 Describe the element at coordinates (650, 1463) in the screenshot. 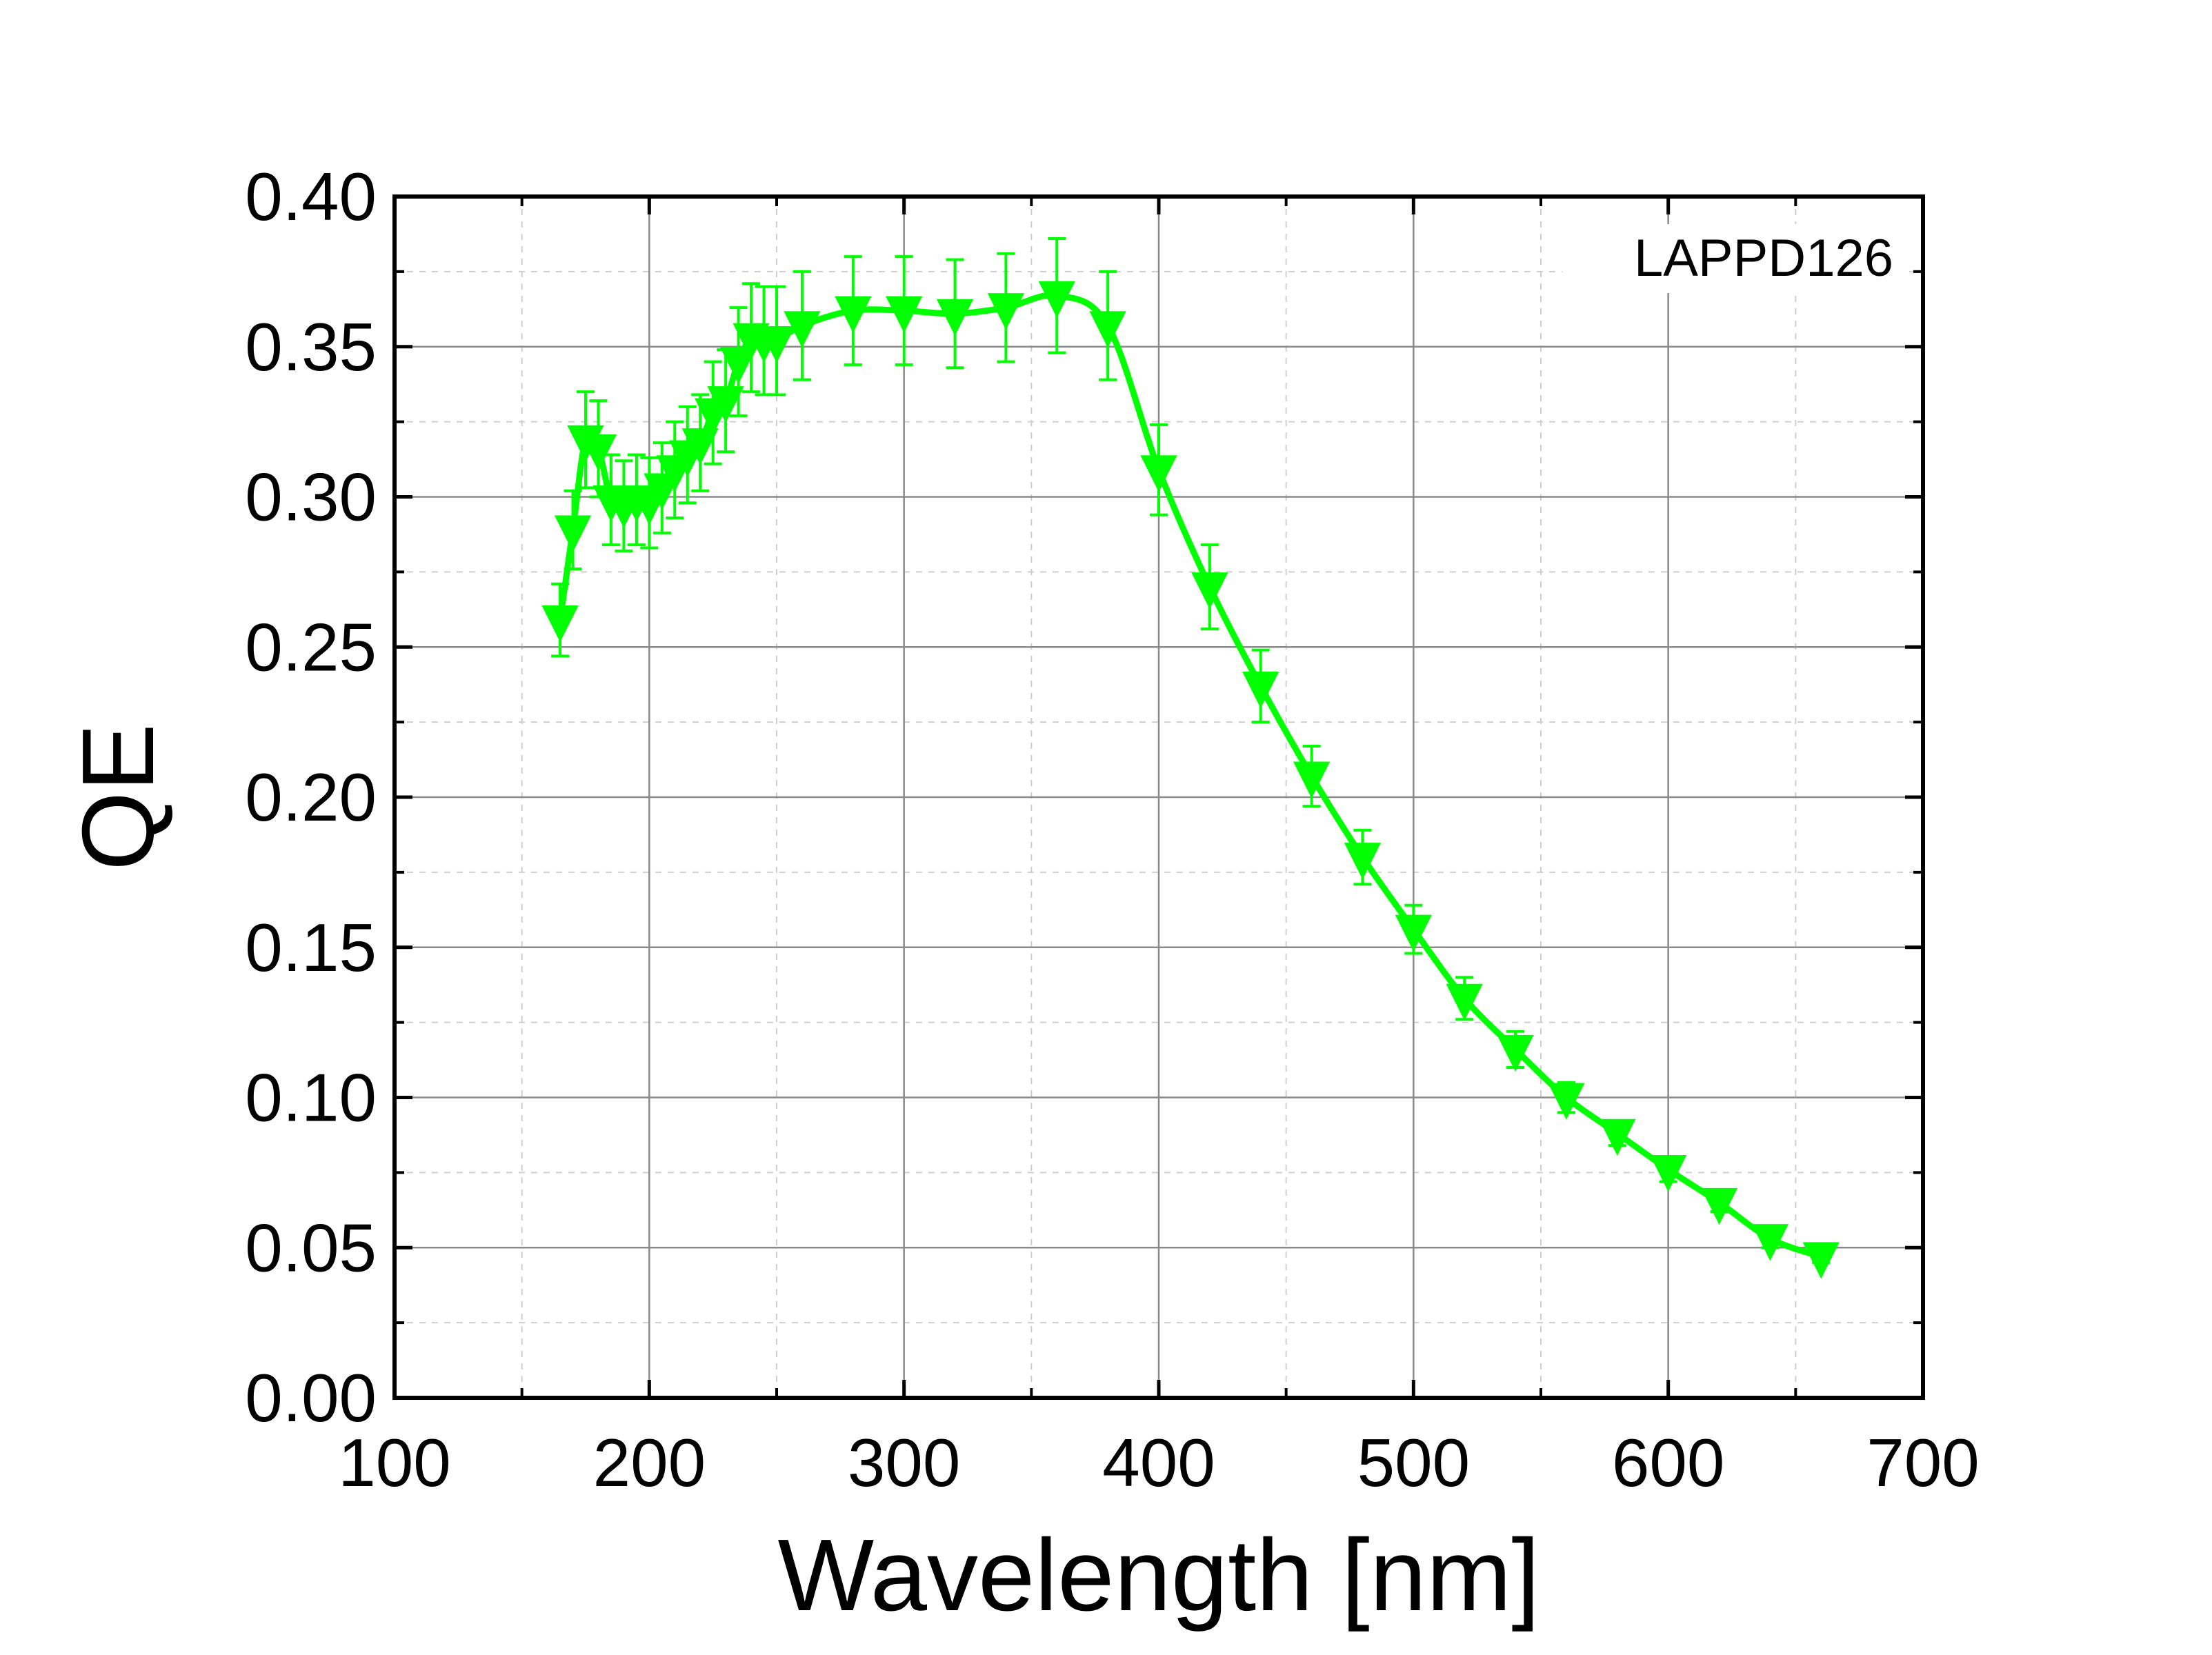

I see `x-tick-label: 200` at that location.